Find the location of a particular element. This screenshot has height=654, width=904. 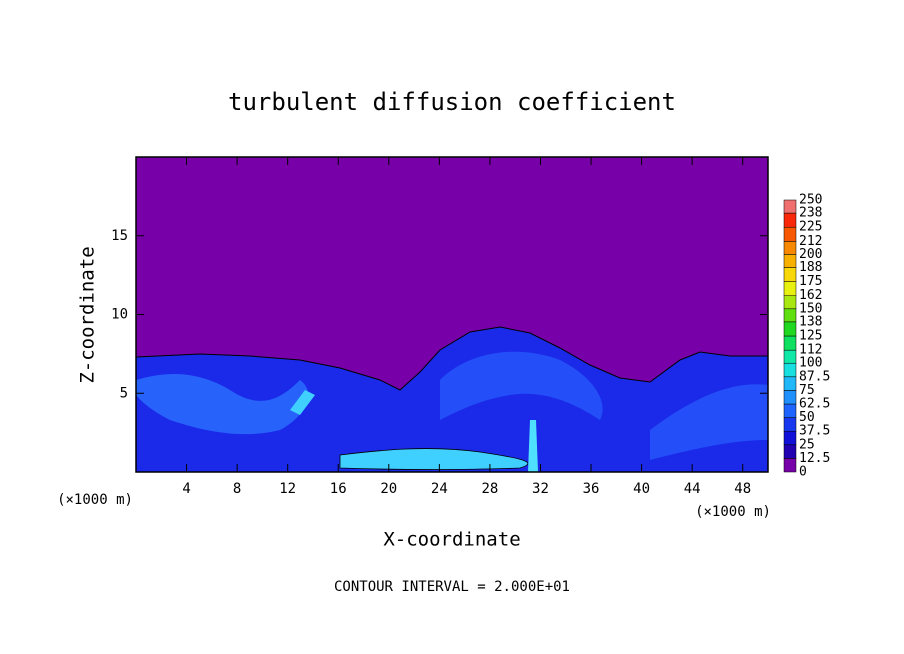

colorbar-label: 0 is located at coordinates (803, 472).